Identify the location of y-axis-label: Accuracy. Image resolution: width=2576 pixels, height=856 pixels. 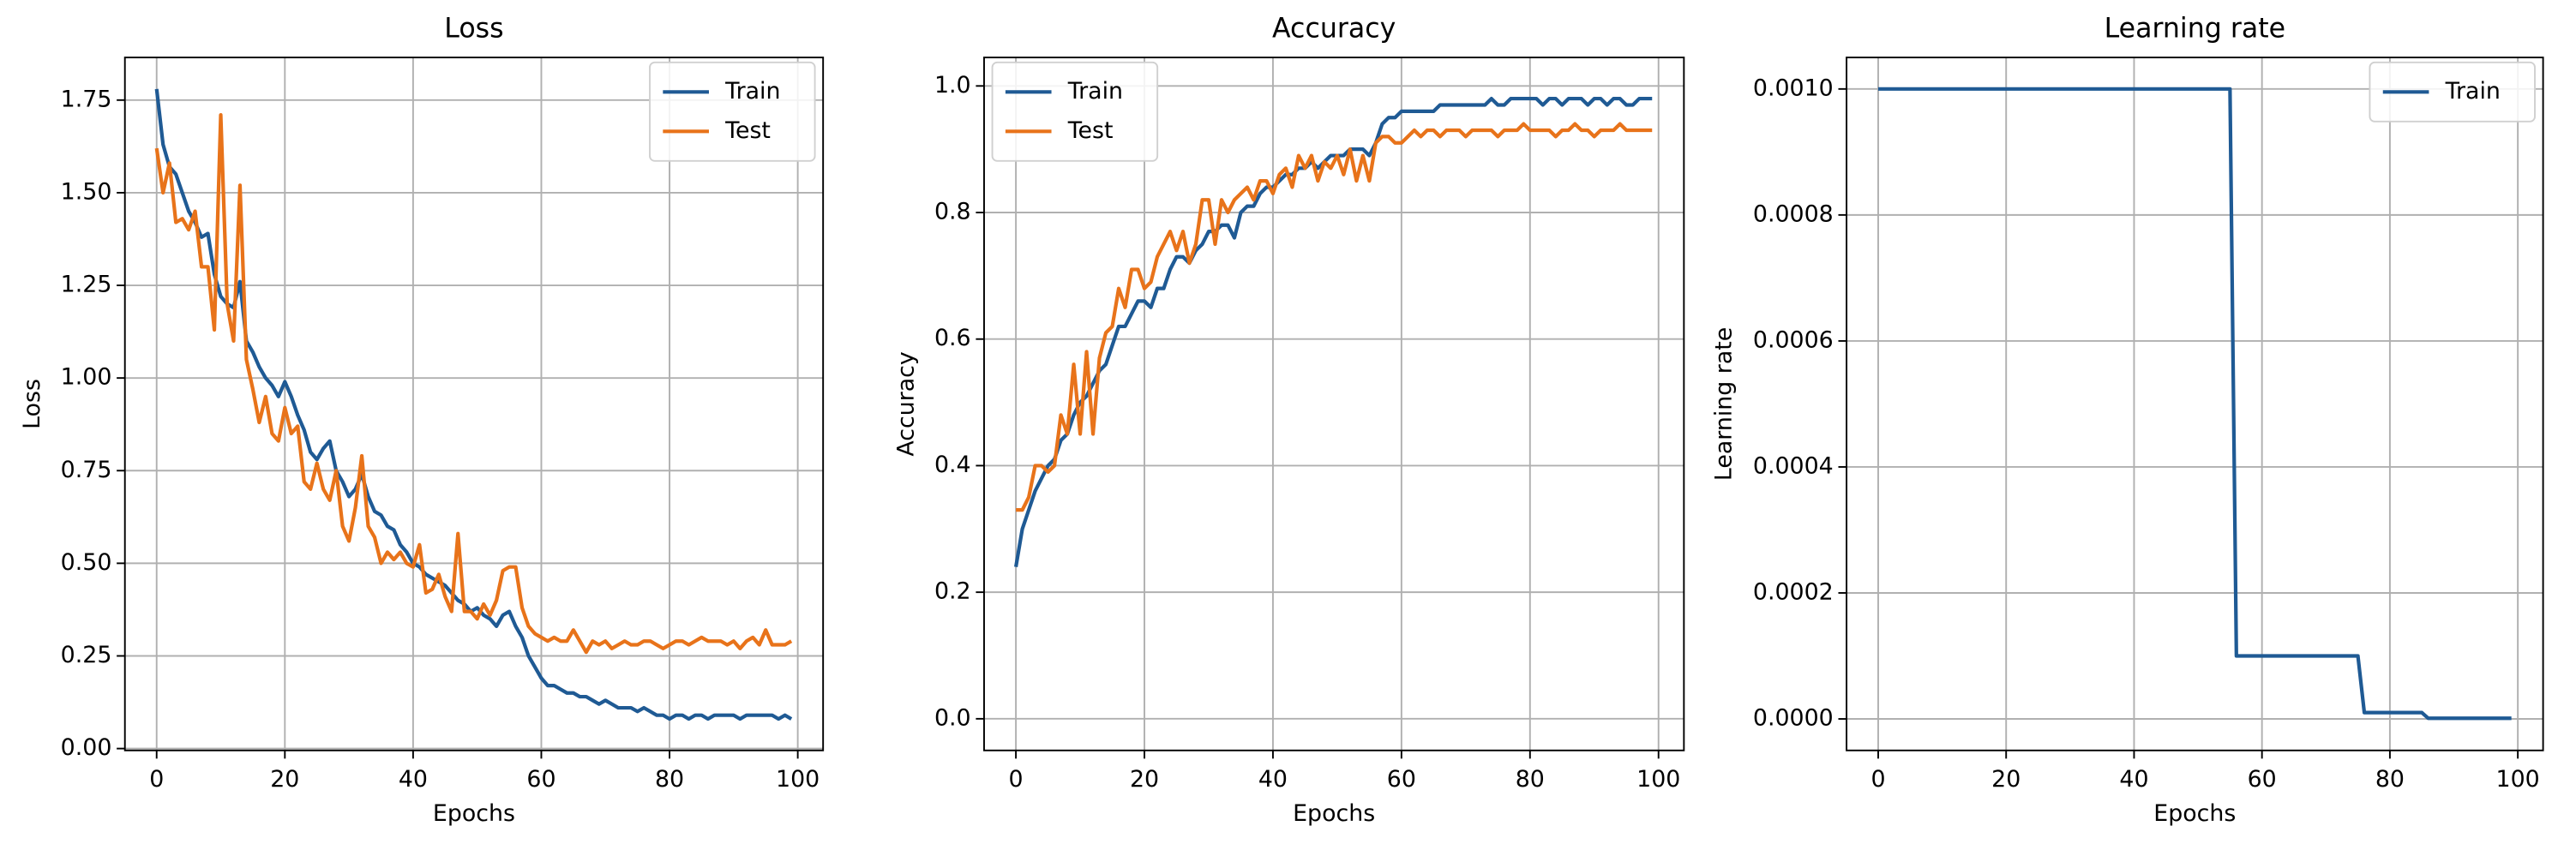
(905, 404).